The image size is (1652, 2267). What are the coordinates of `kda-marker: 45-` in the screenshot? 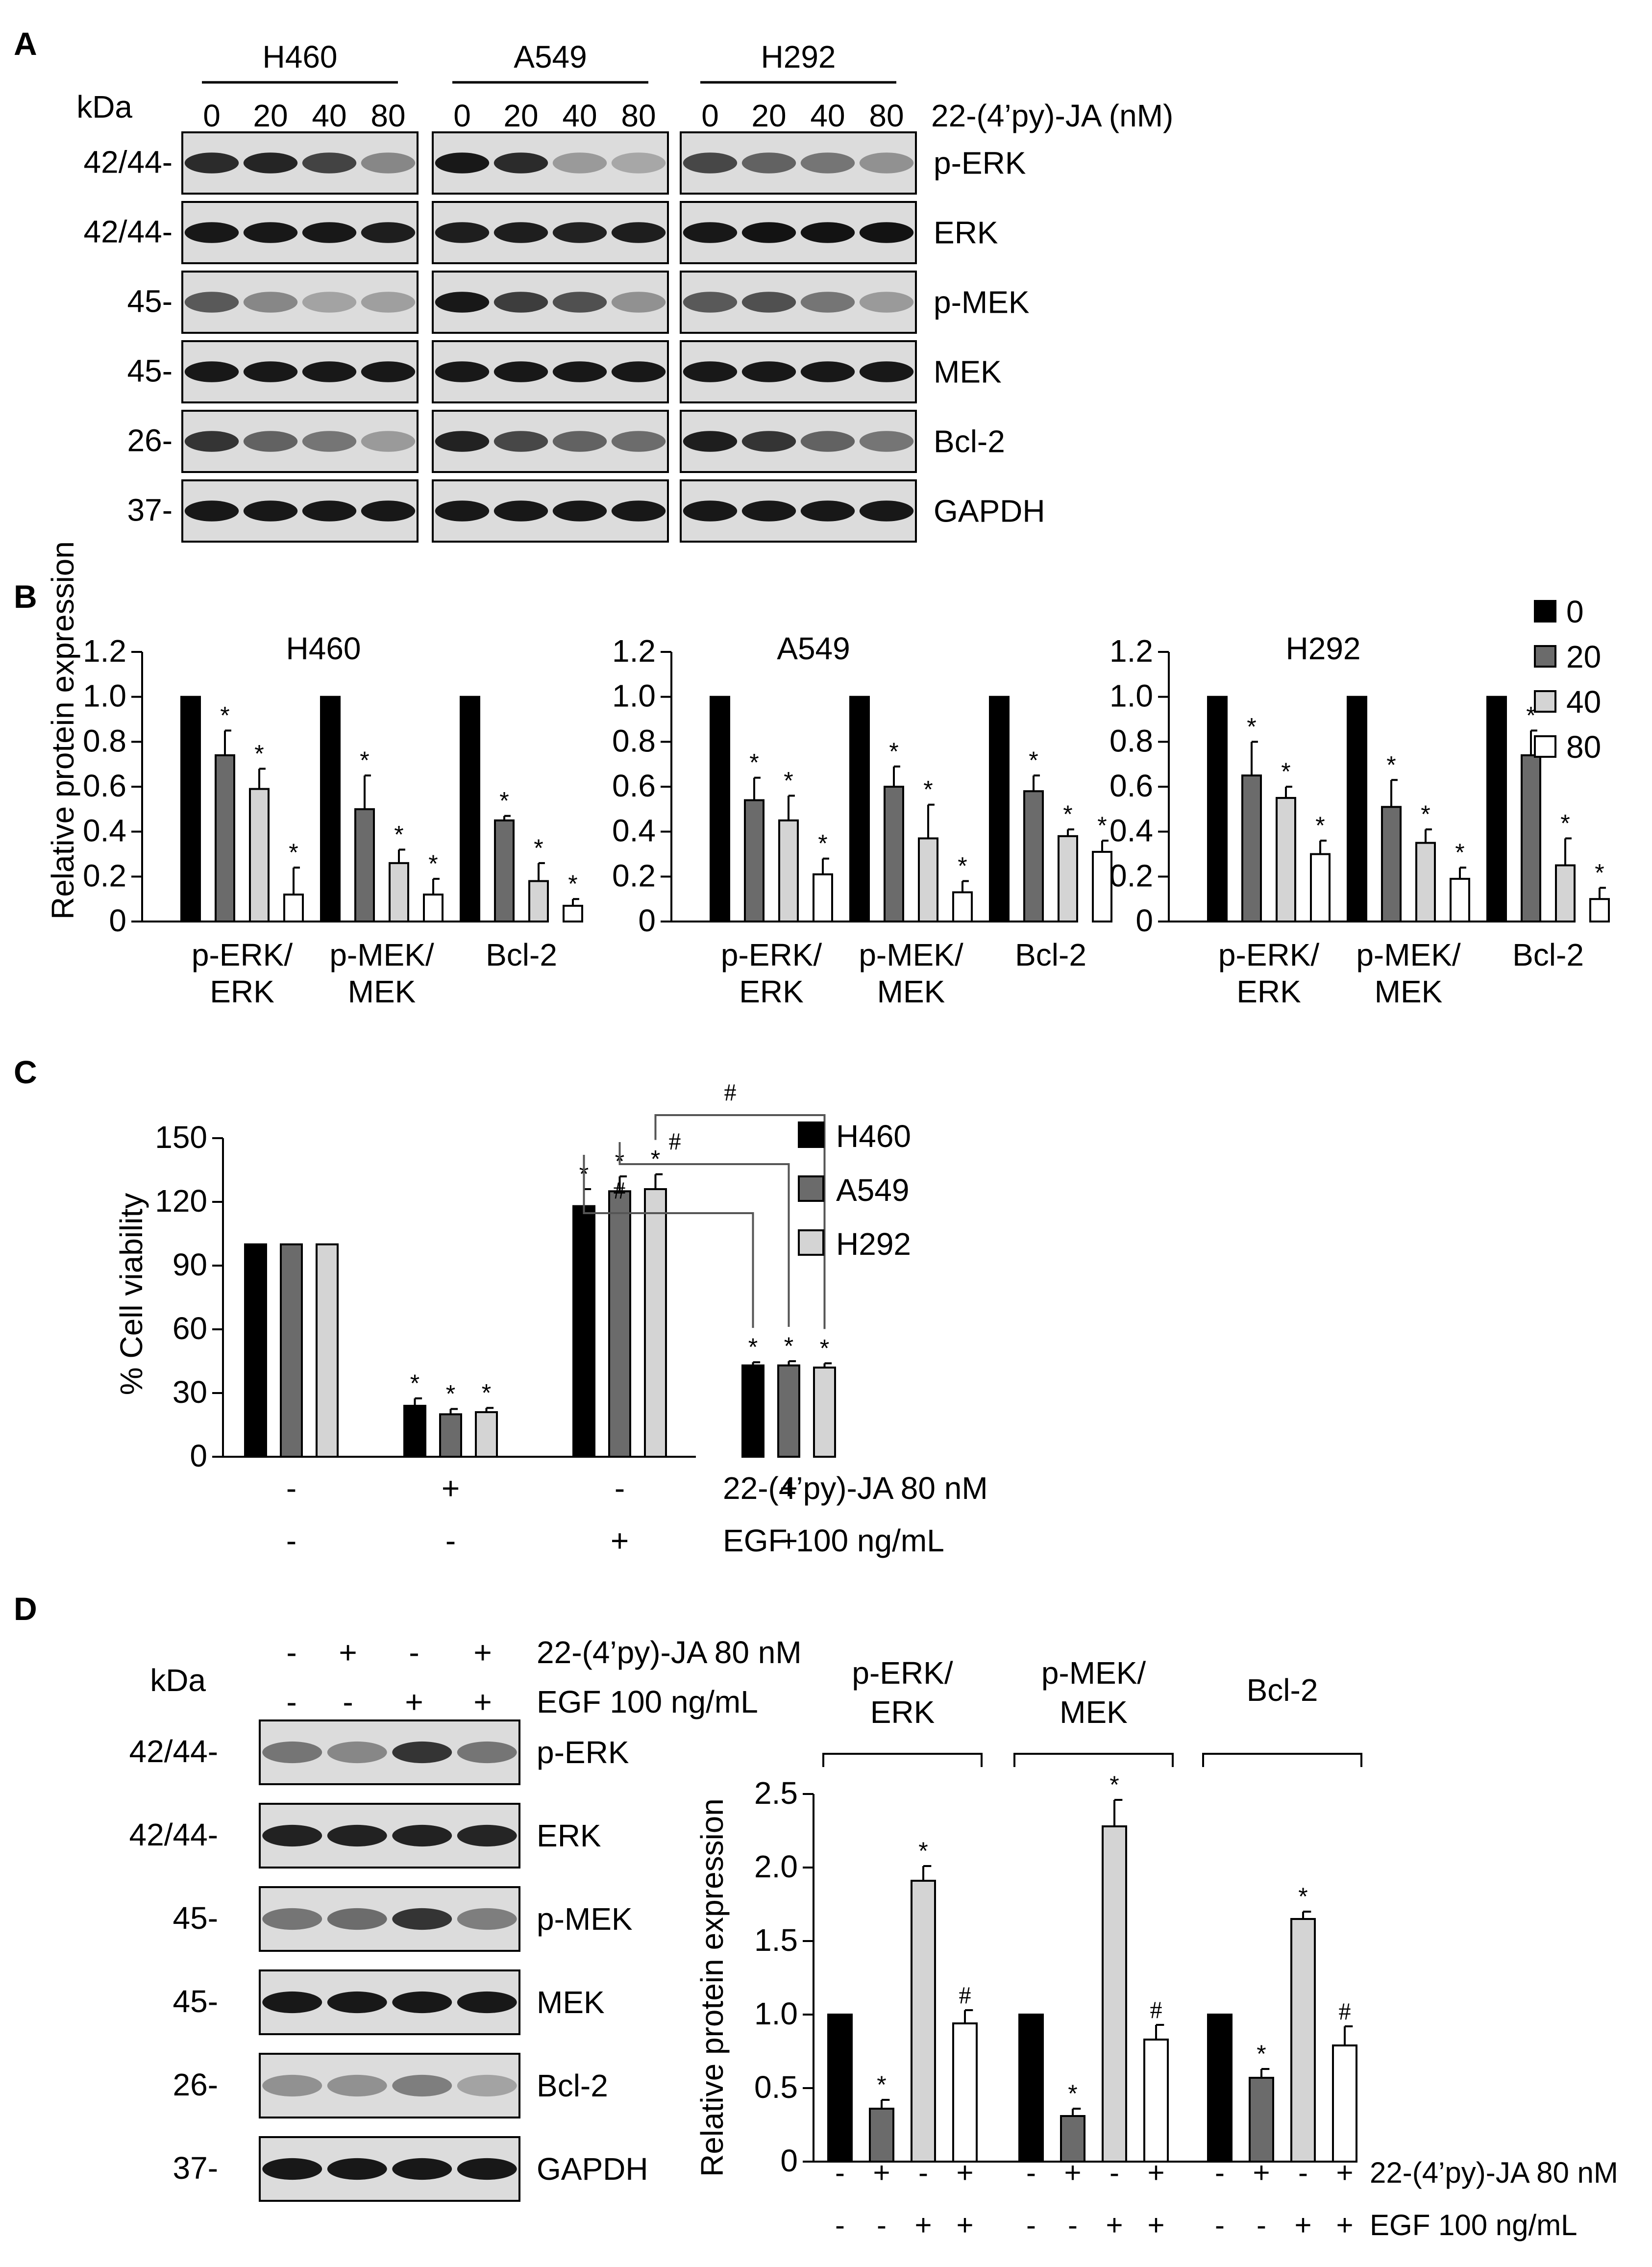 It's located at (150, 301).